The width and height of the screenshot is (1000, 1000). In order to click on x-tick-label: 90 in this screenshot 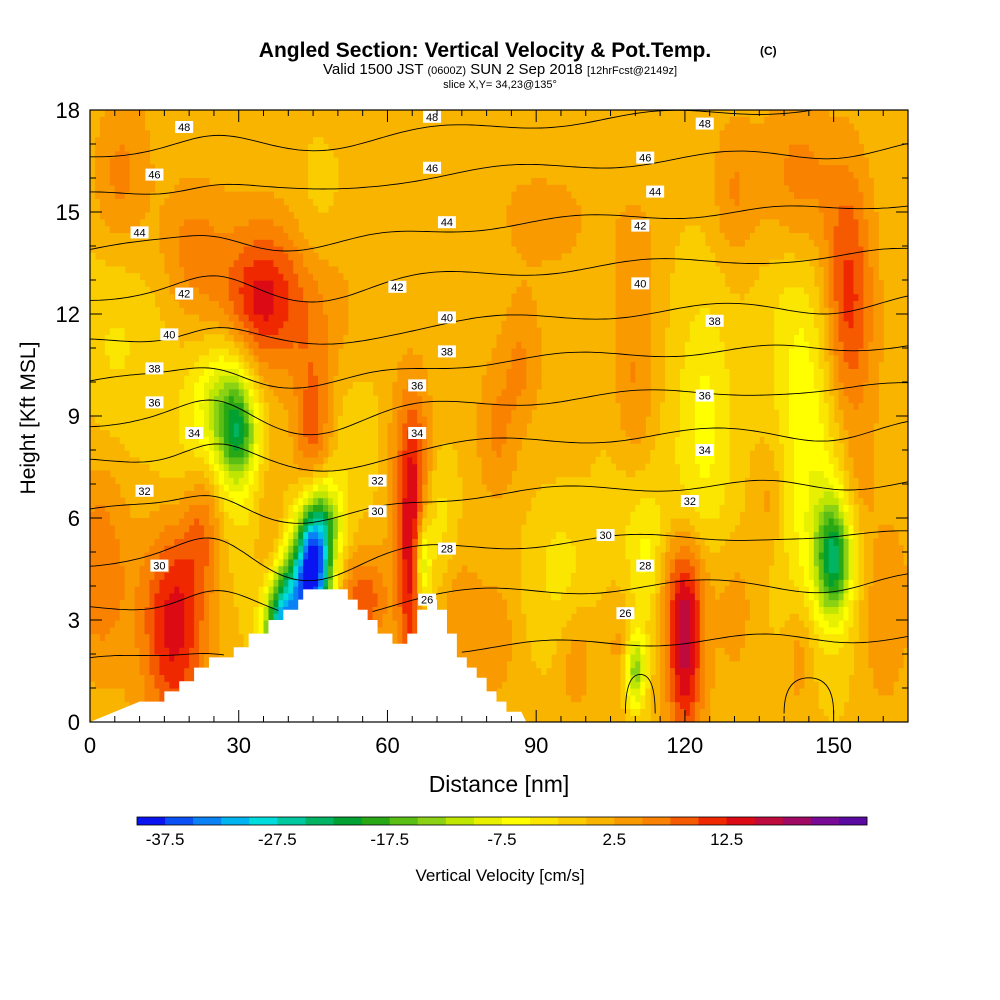, I will do `click(536, 745)`.